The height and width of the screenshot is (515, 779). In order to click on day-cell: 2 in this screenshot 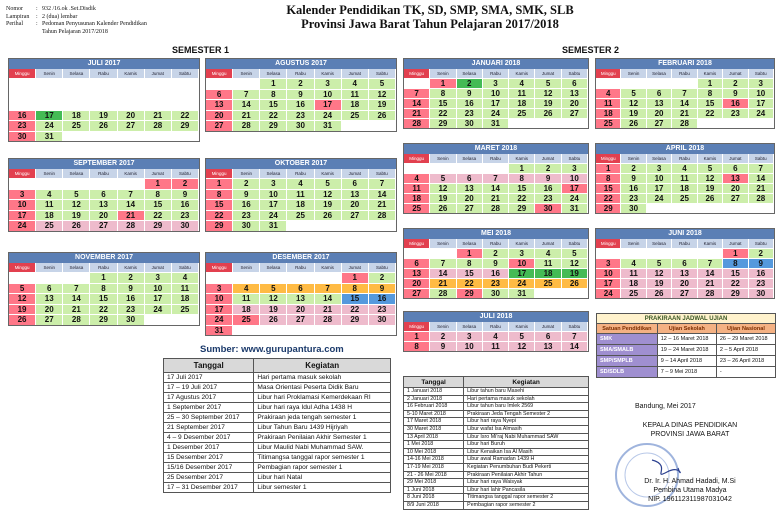, I will do `click(548, 168)`.